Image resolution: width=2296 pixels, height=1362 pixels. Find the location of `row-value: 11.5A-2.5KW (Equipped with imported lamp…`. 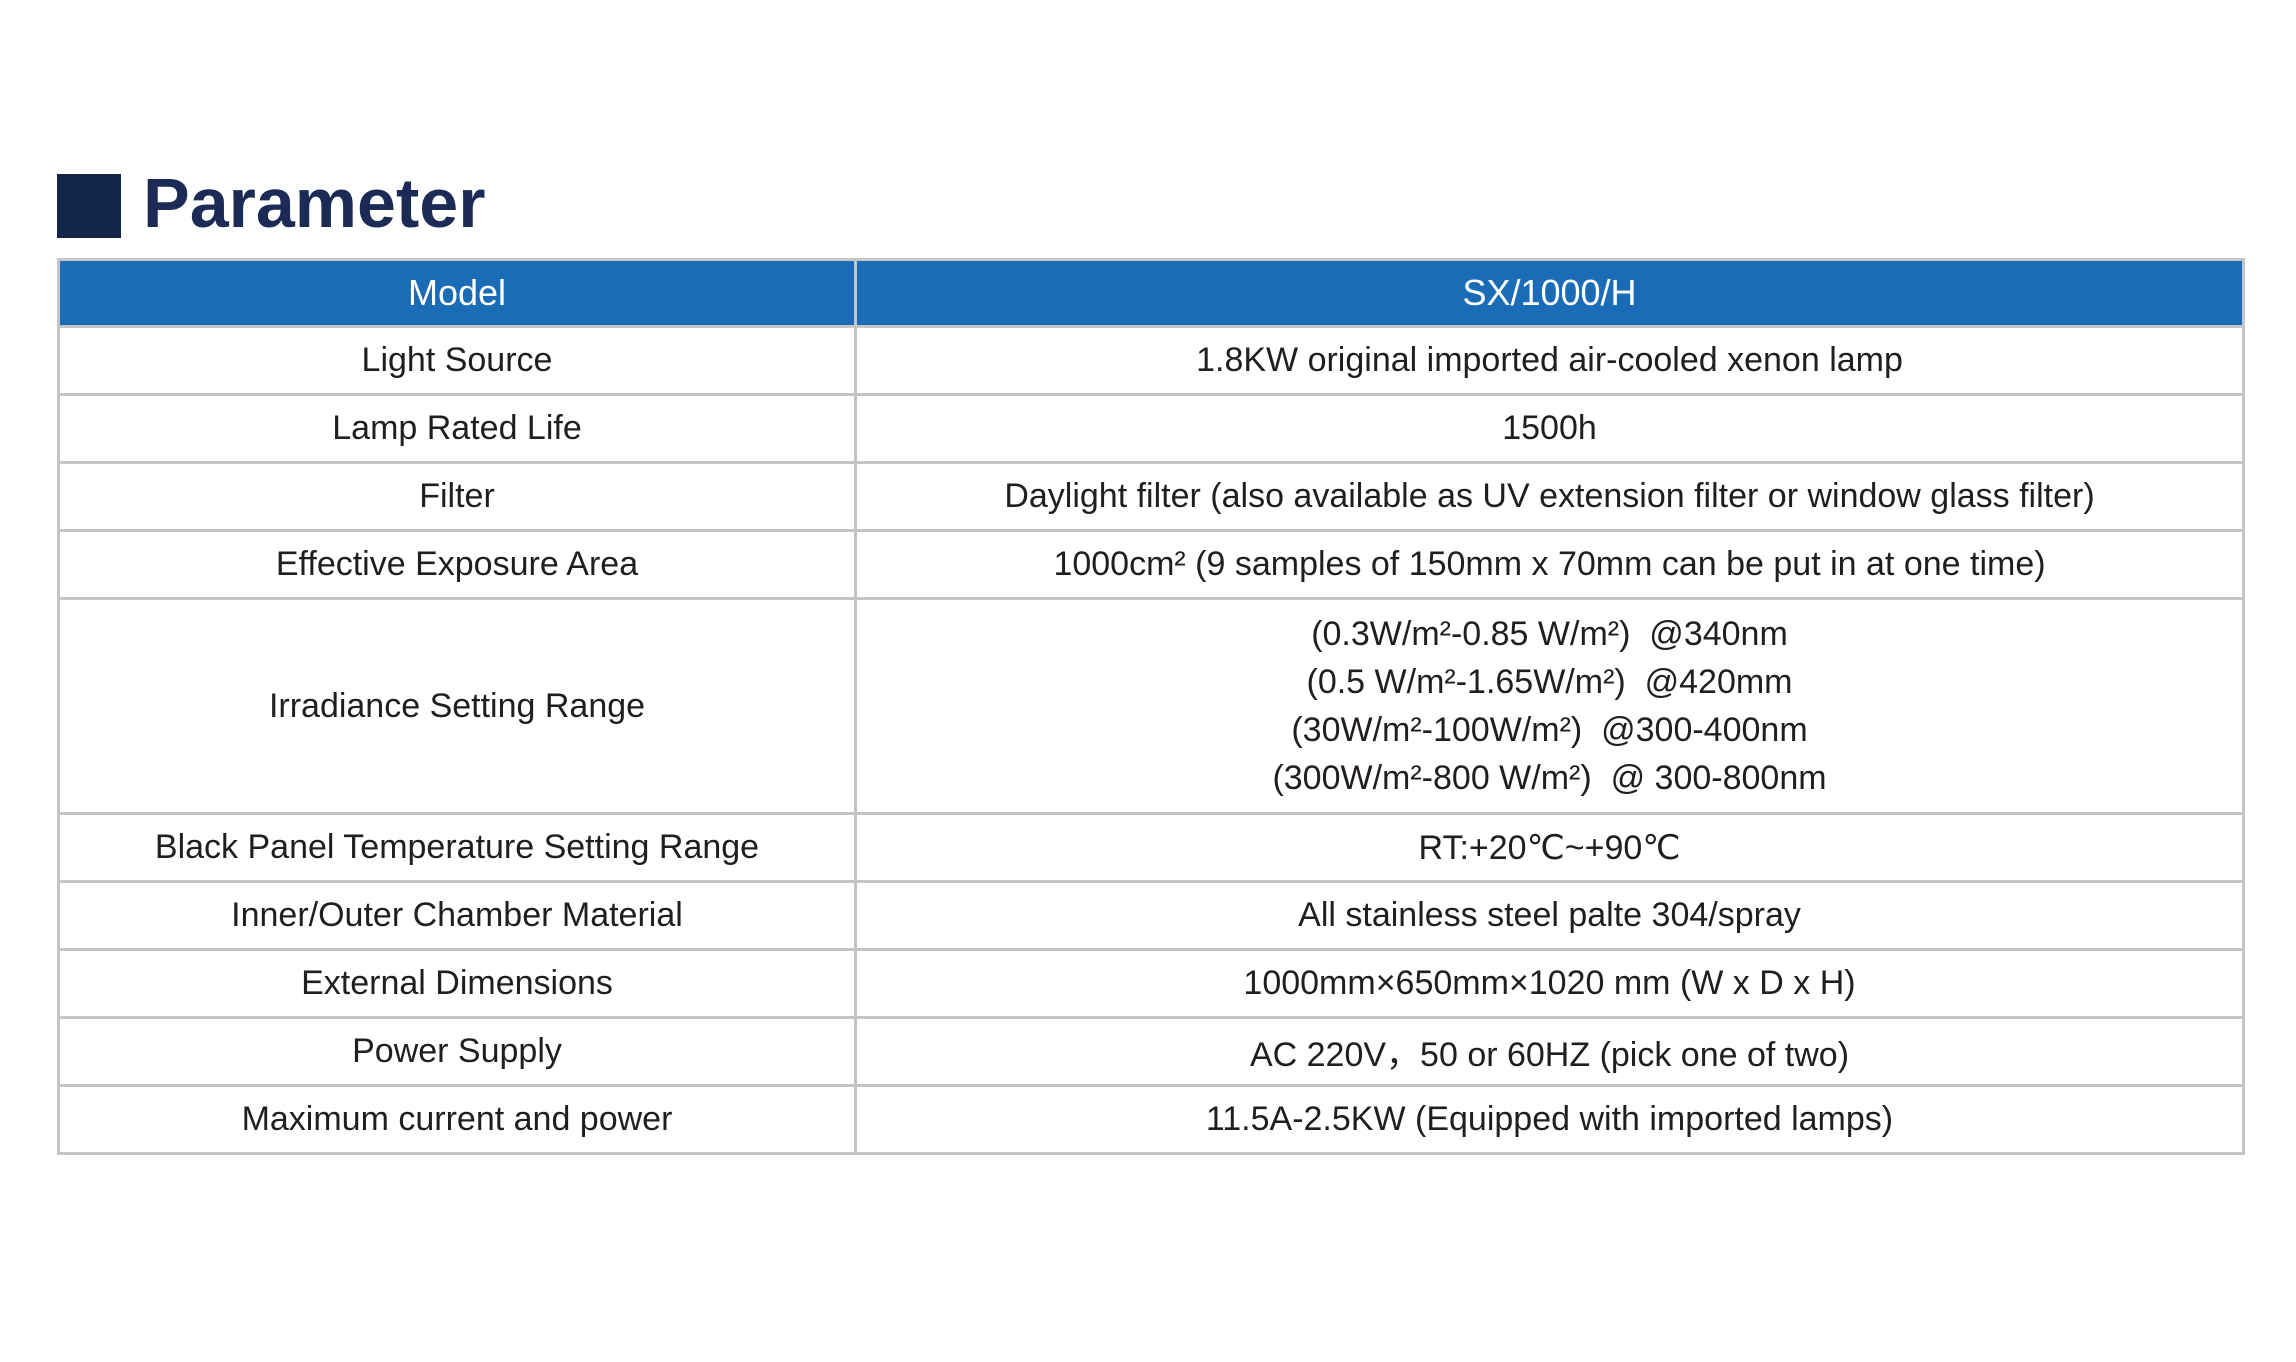

row-value: 11.5A-2.5KW (Equipped with imported lamp… is located at coordinates (1549, 1119).